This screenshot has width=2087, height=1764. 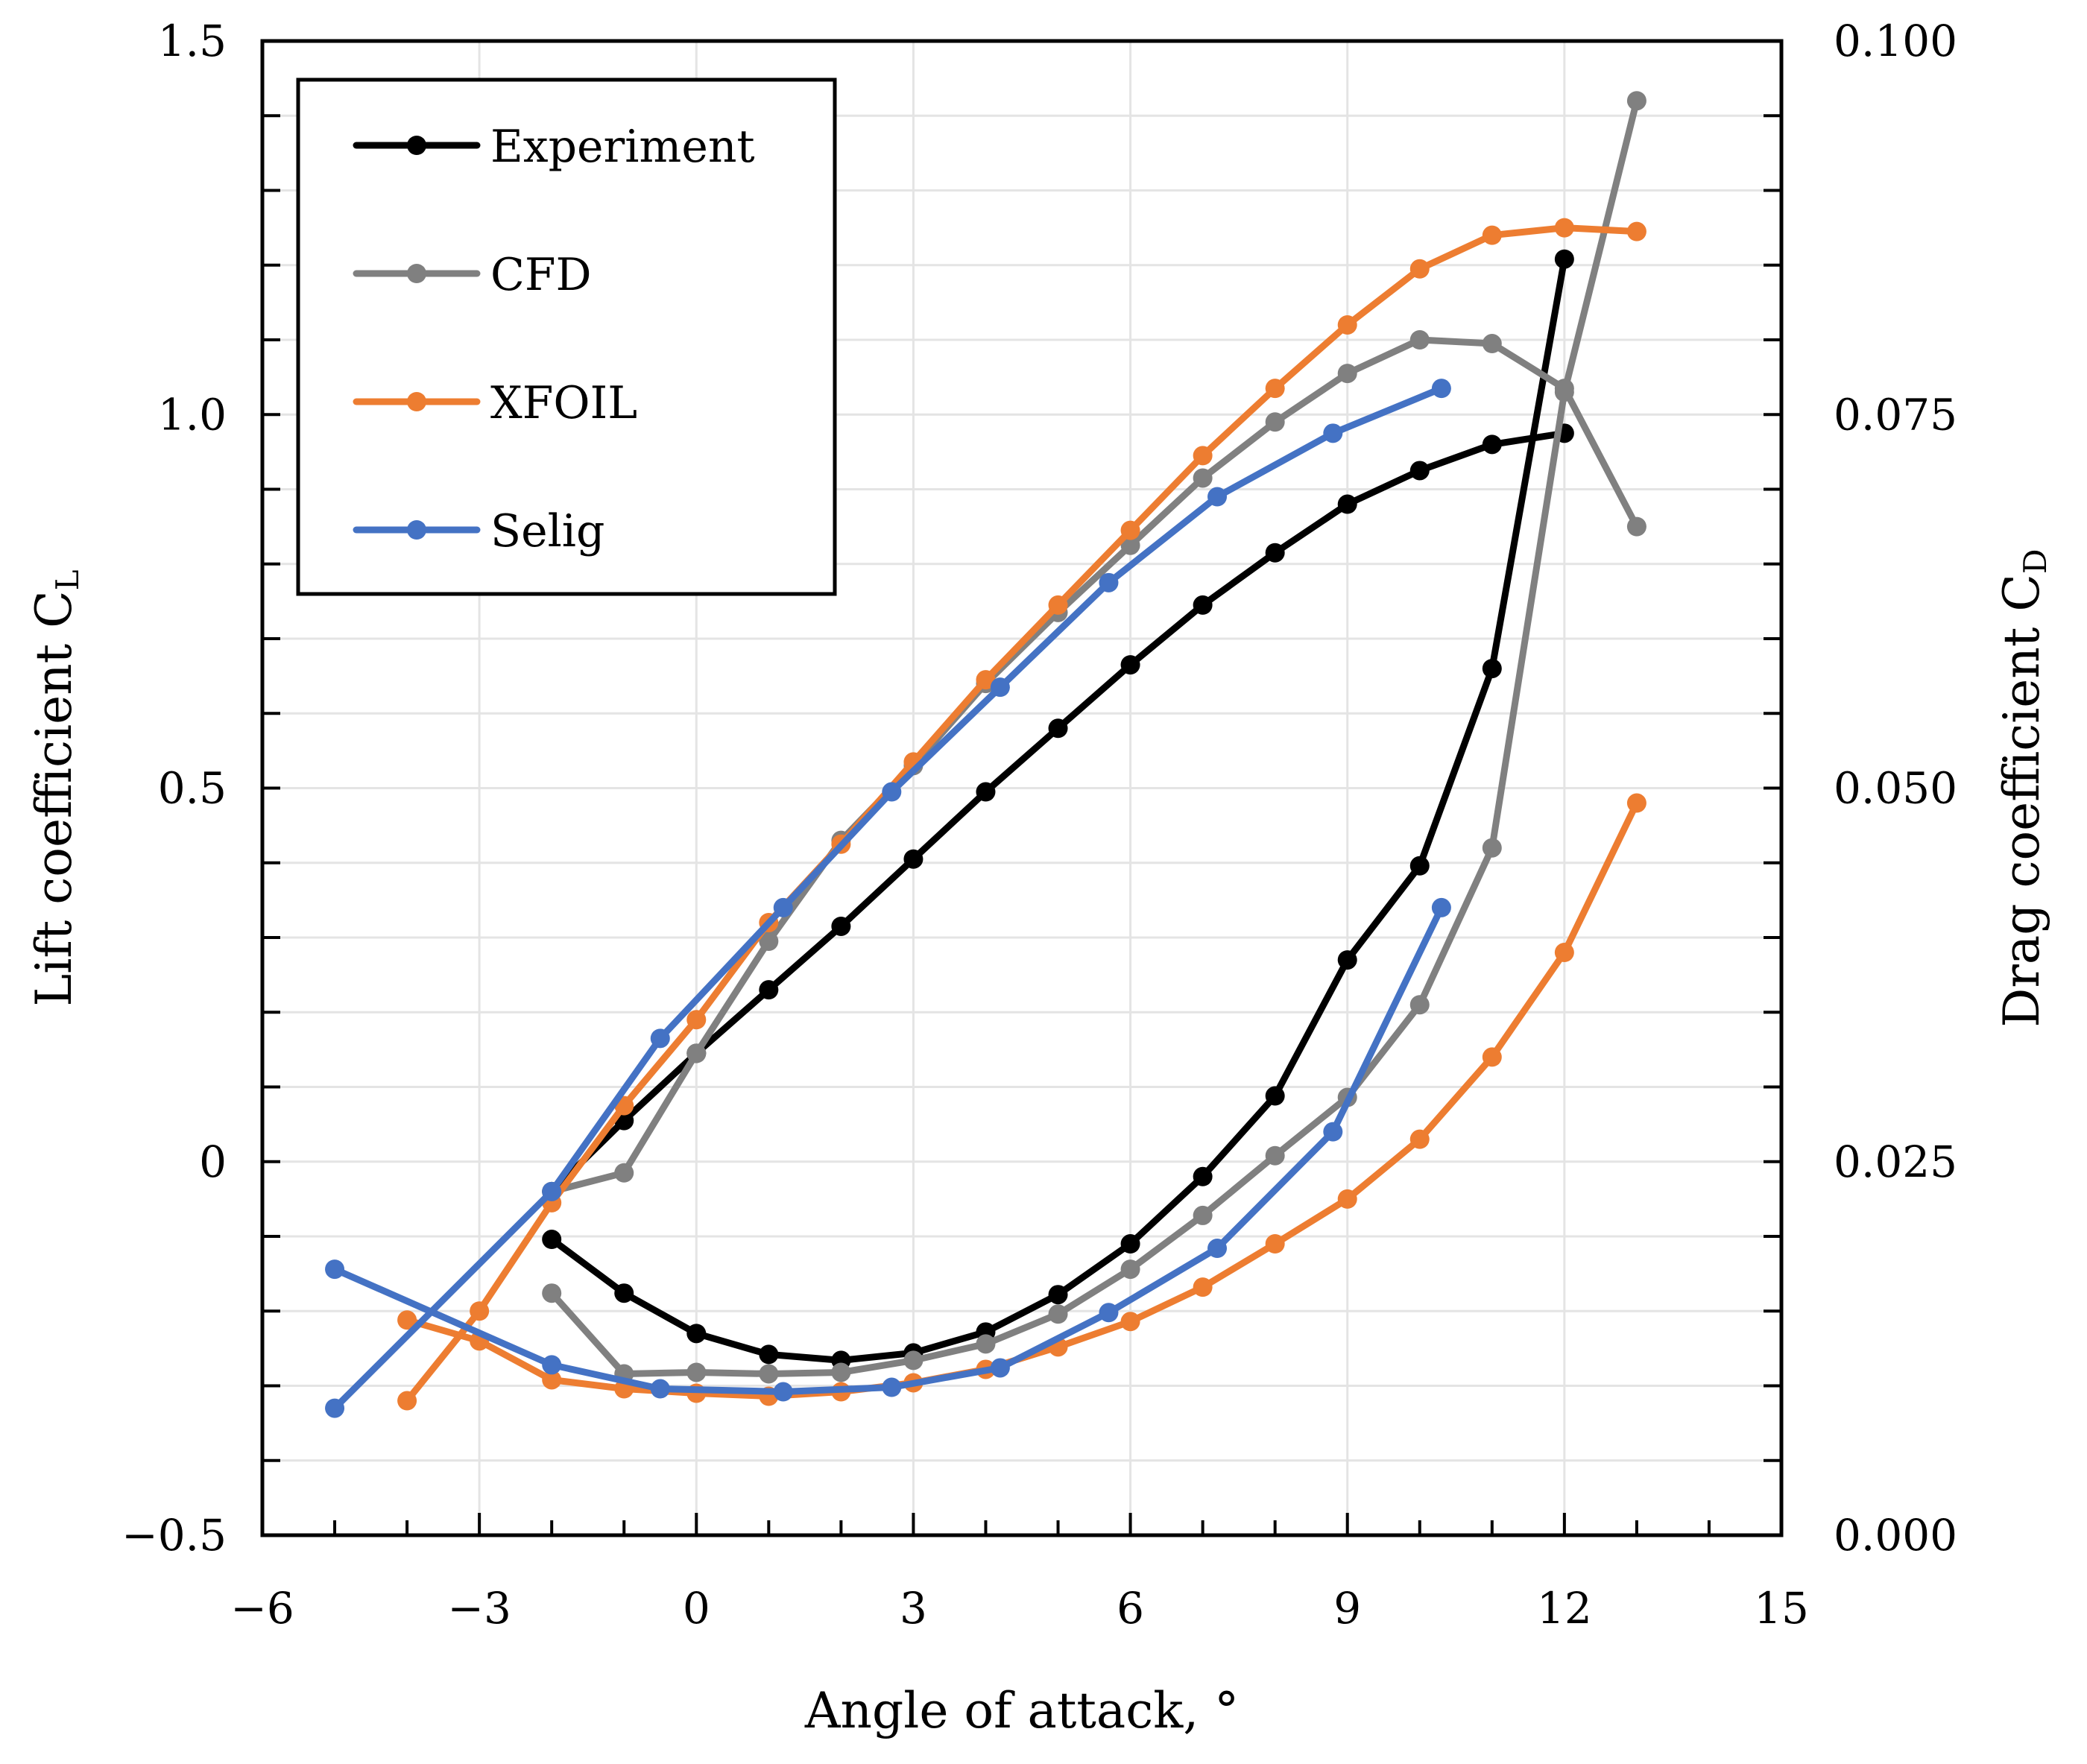 What do you see at coordinates (2021, 800) in the screenshot?
I see `y2-axis-title-main: Drag coefficient C` at bounding box center [2021, 800].